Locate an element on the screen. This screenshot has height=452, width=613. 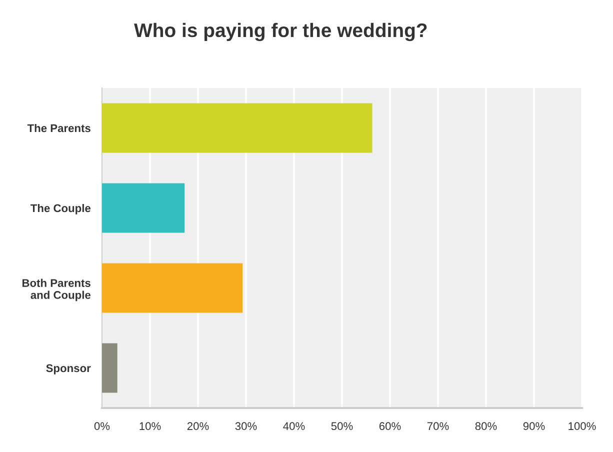
y-tick-label: The Couple is located at coordinates (60, 209).